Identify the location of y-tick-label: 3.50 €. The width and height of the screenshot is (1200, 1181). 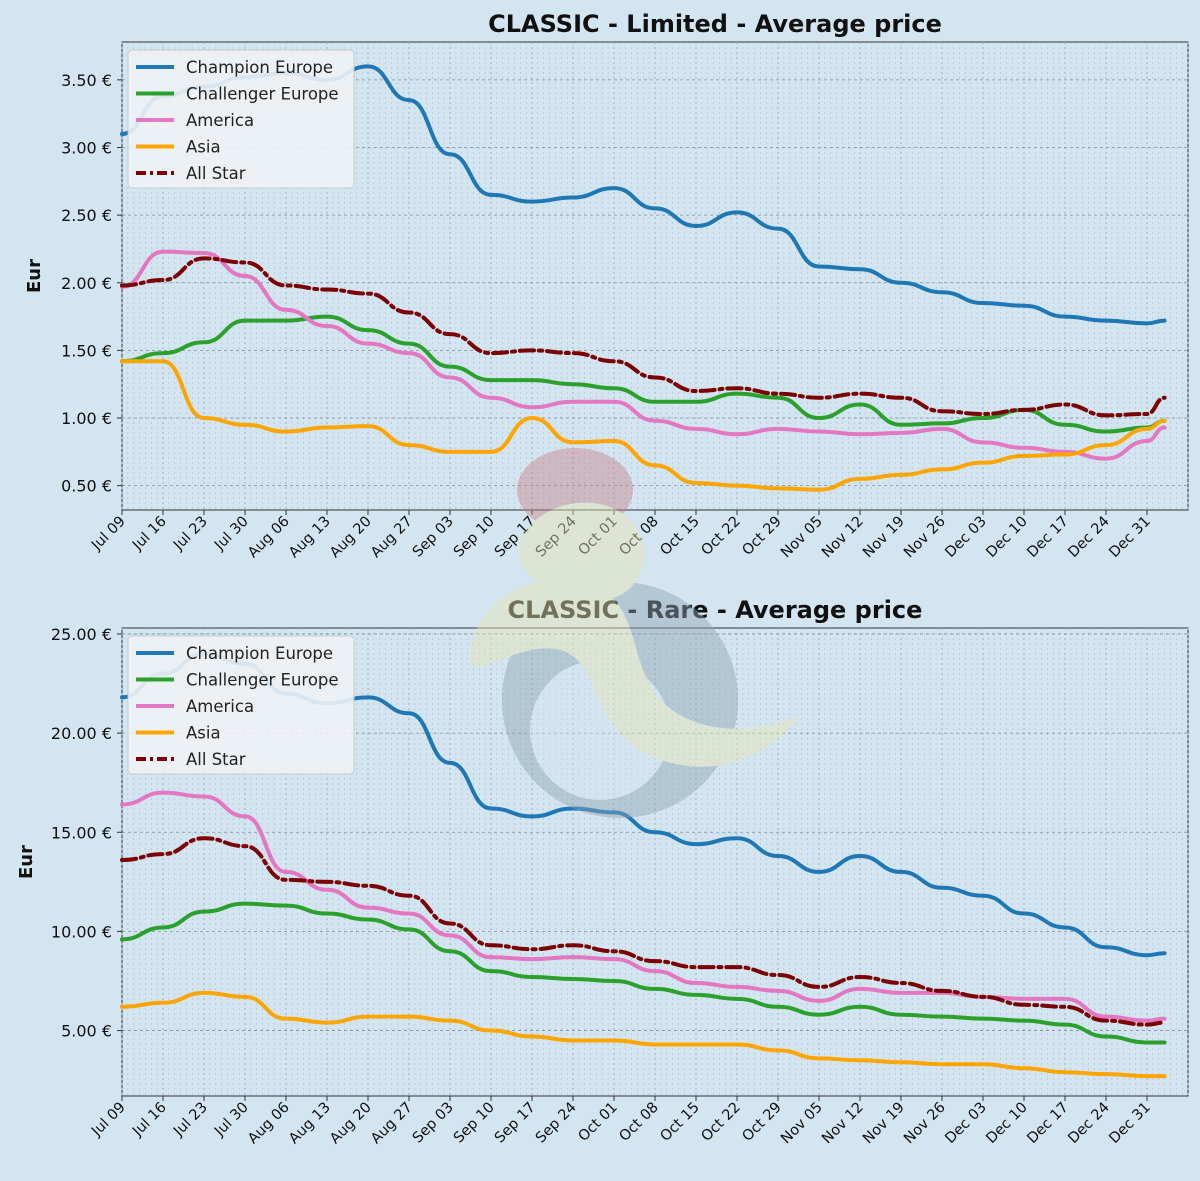
(86, 80).